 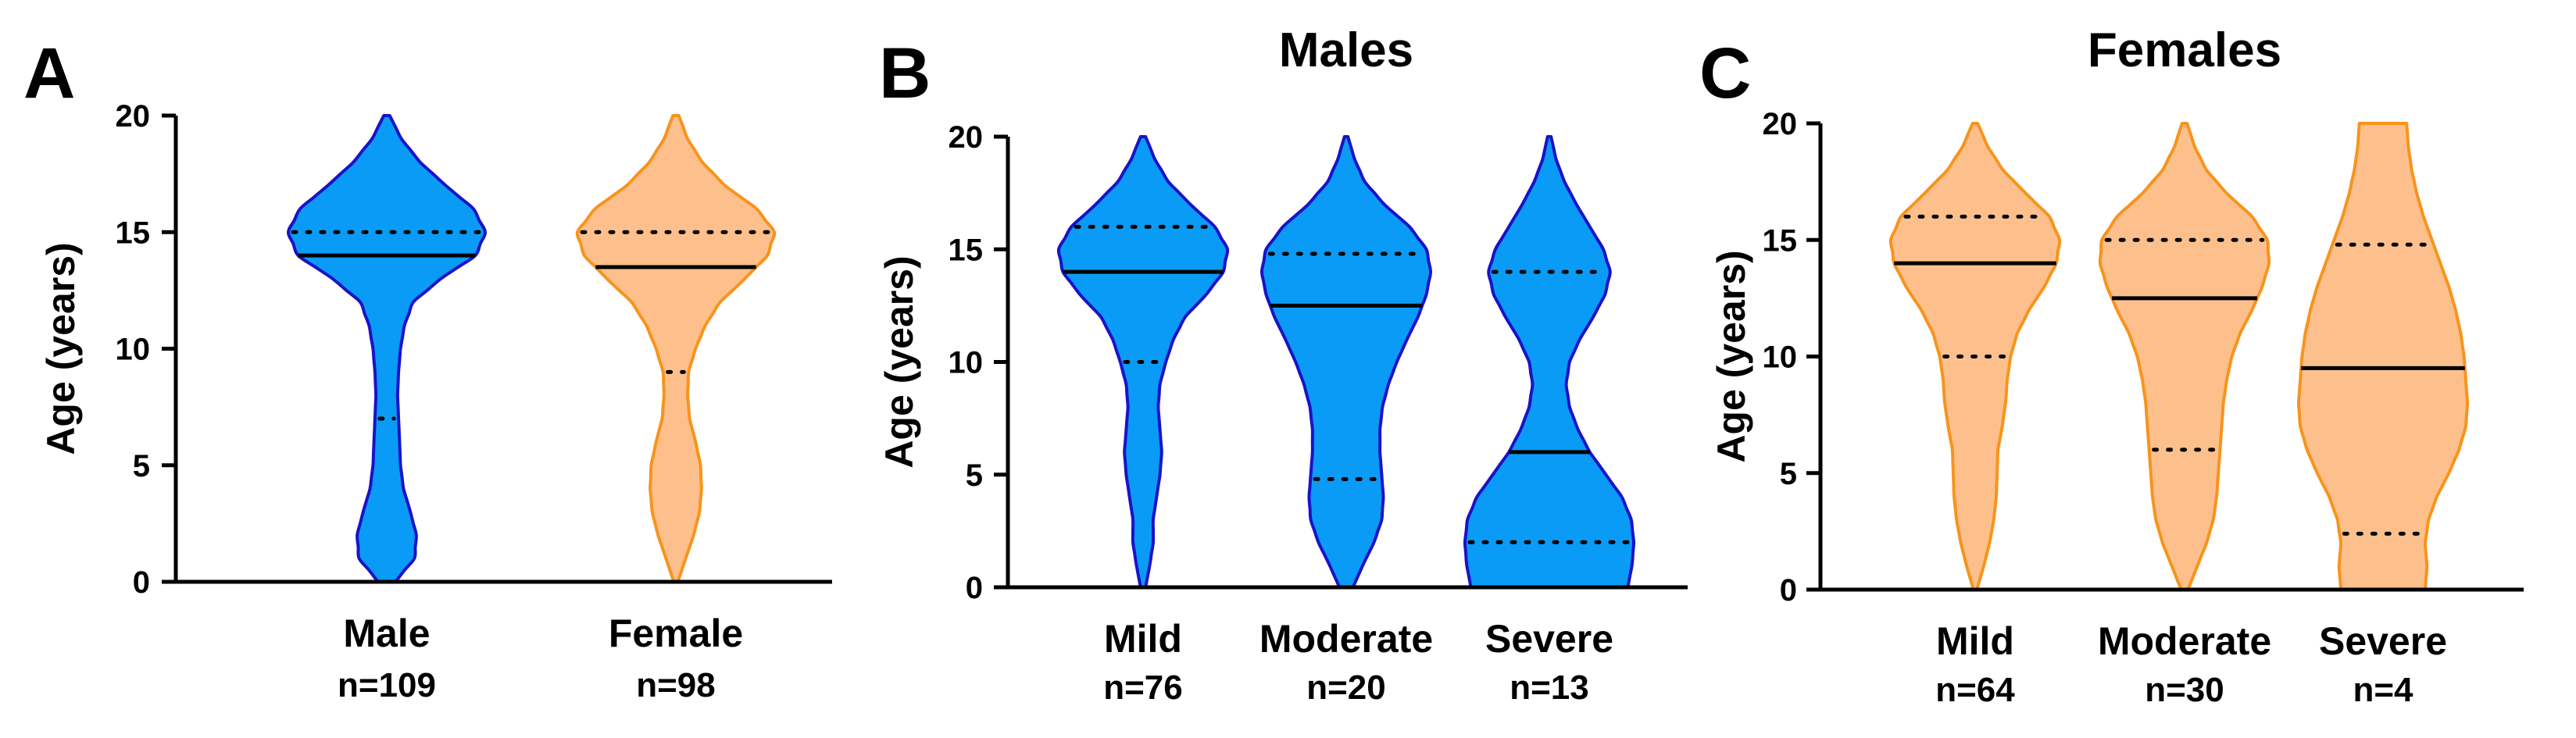 What do you see at coordinates (1781, 124) in the screenshot?
I see `y-tick-label-c-20: 20` at bounding box center [1781, 124].